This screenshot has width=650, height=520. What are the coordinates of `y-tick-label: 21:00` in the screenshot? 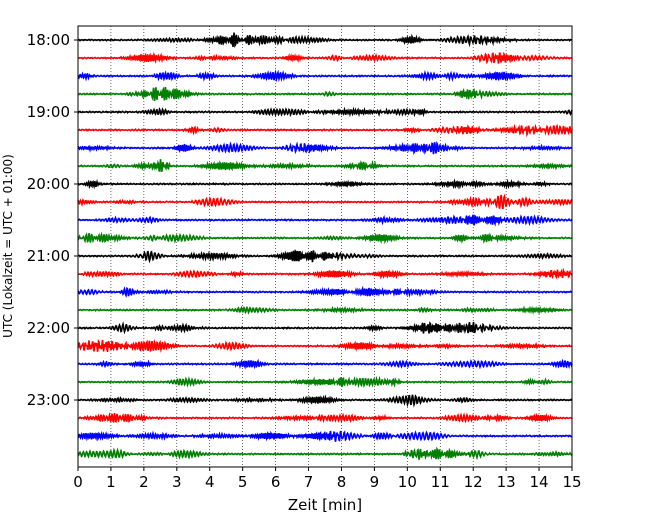 It's located at (48, 256).